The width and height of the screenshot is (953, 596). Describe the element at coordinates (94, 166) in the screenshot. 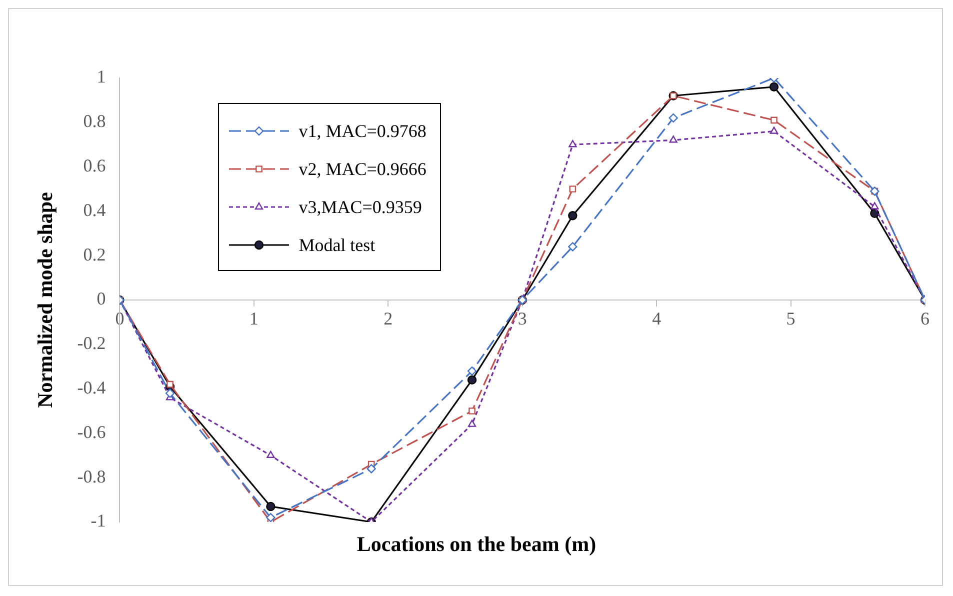

I see `y-tick-label: 0.6` at that location.